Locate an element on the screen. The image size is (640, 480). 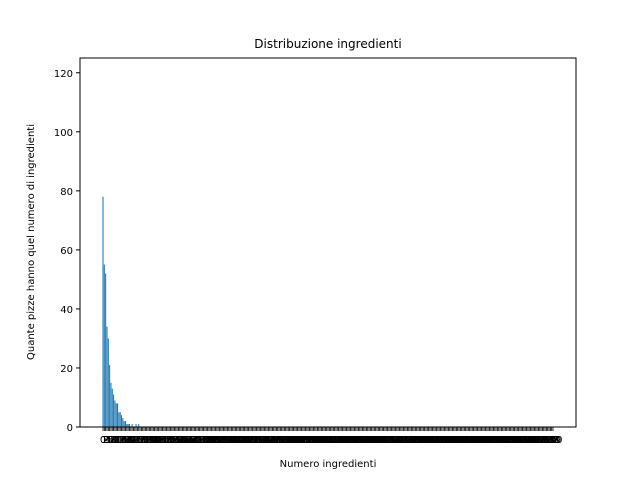
x-tick-label: 249 is located at coordinates (432, 440).